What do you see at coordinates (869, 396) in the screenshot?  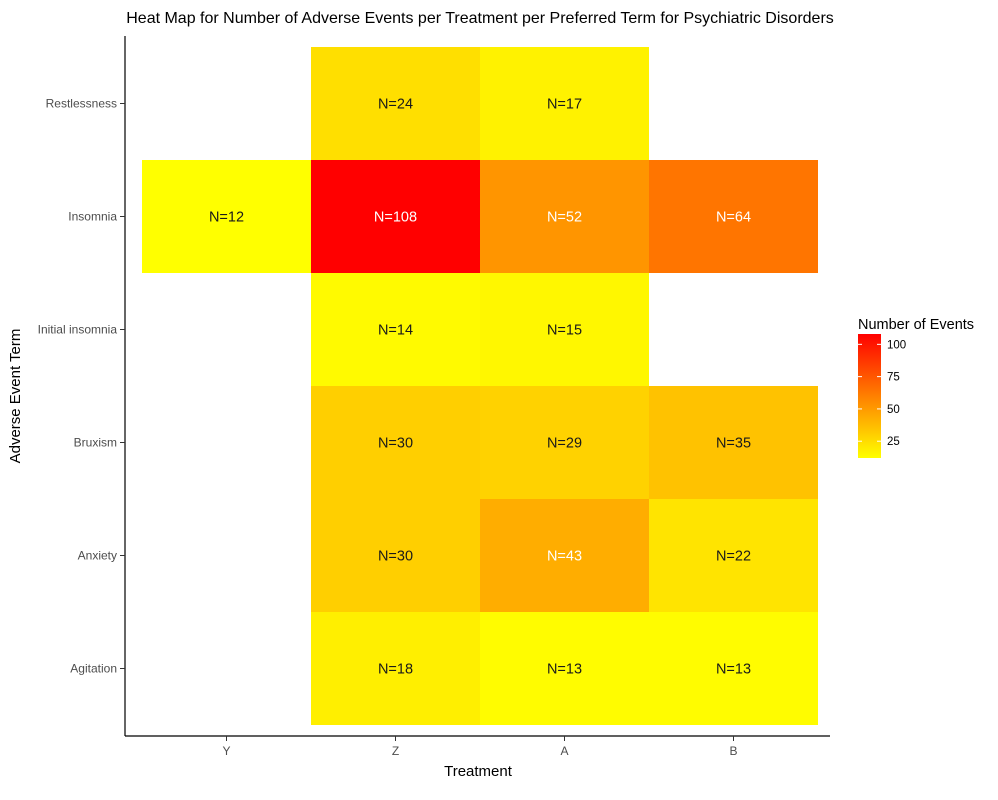 I see `legend-colorbar` at bounding box center [869, 396].